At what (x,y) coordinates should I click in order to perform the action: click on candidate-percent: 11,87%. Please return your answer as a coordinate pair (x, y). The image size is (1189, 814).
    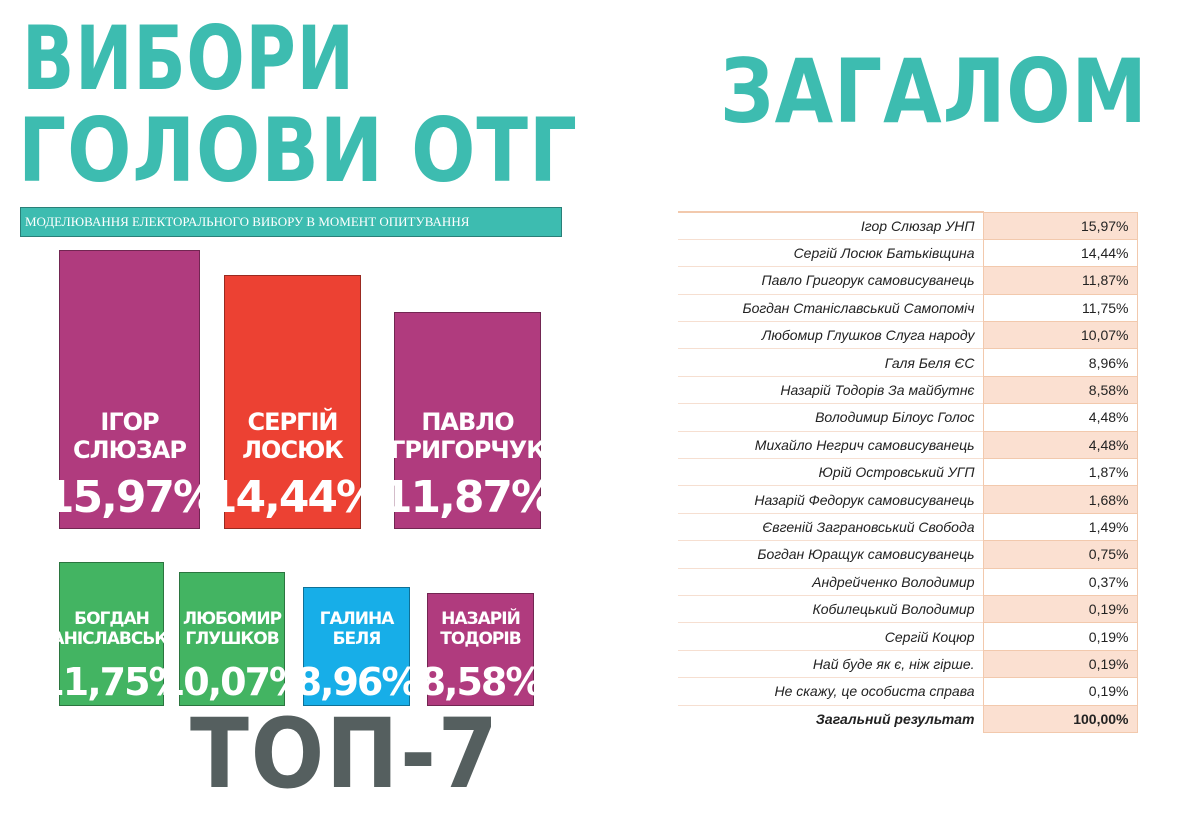
    Looking at the image, I should click on (468, 497).